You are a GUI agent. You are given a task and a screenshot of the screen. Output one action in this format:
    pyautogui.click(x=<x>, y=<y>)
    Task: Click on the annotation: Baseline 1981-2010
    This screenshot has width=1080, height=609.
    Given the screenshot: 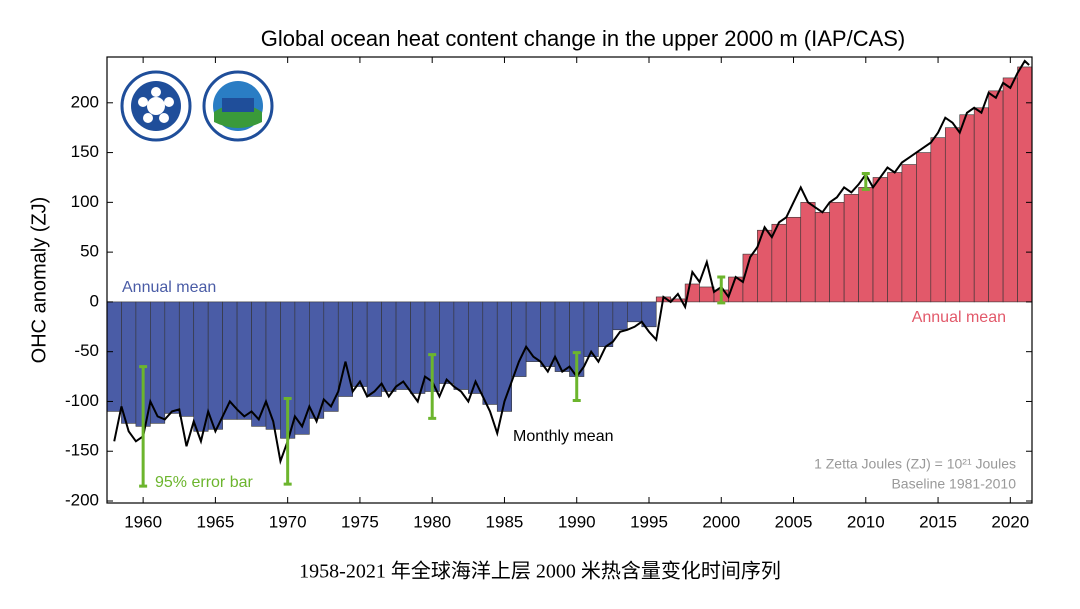 What is the action you would take?
    pyautogui.click(x=953, y=484)
    